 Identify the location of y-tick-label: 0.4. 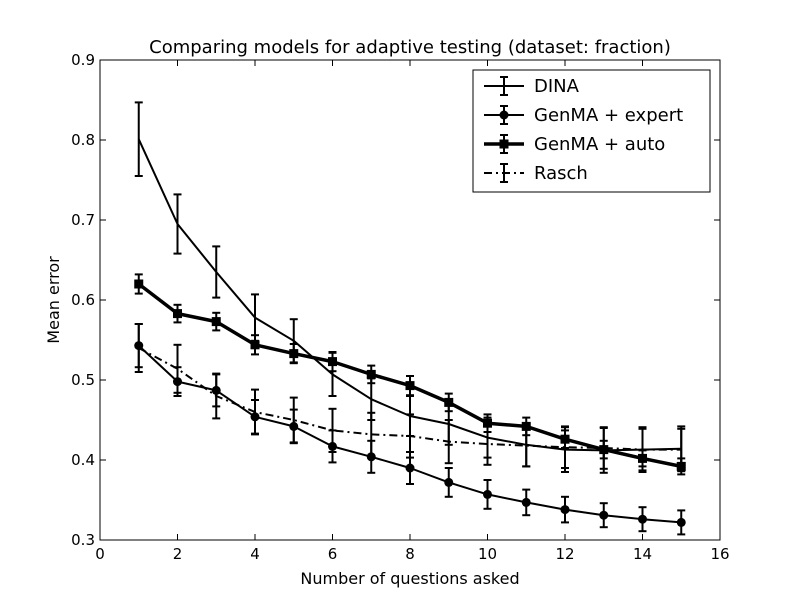
(83, 460).